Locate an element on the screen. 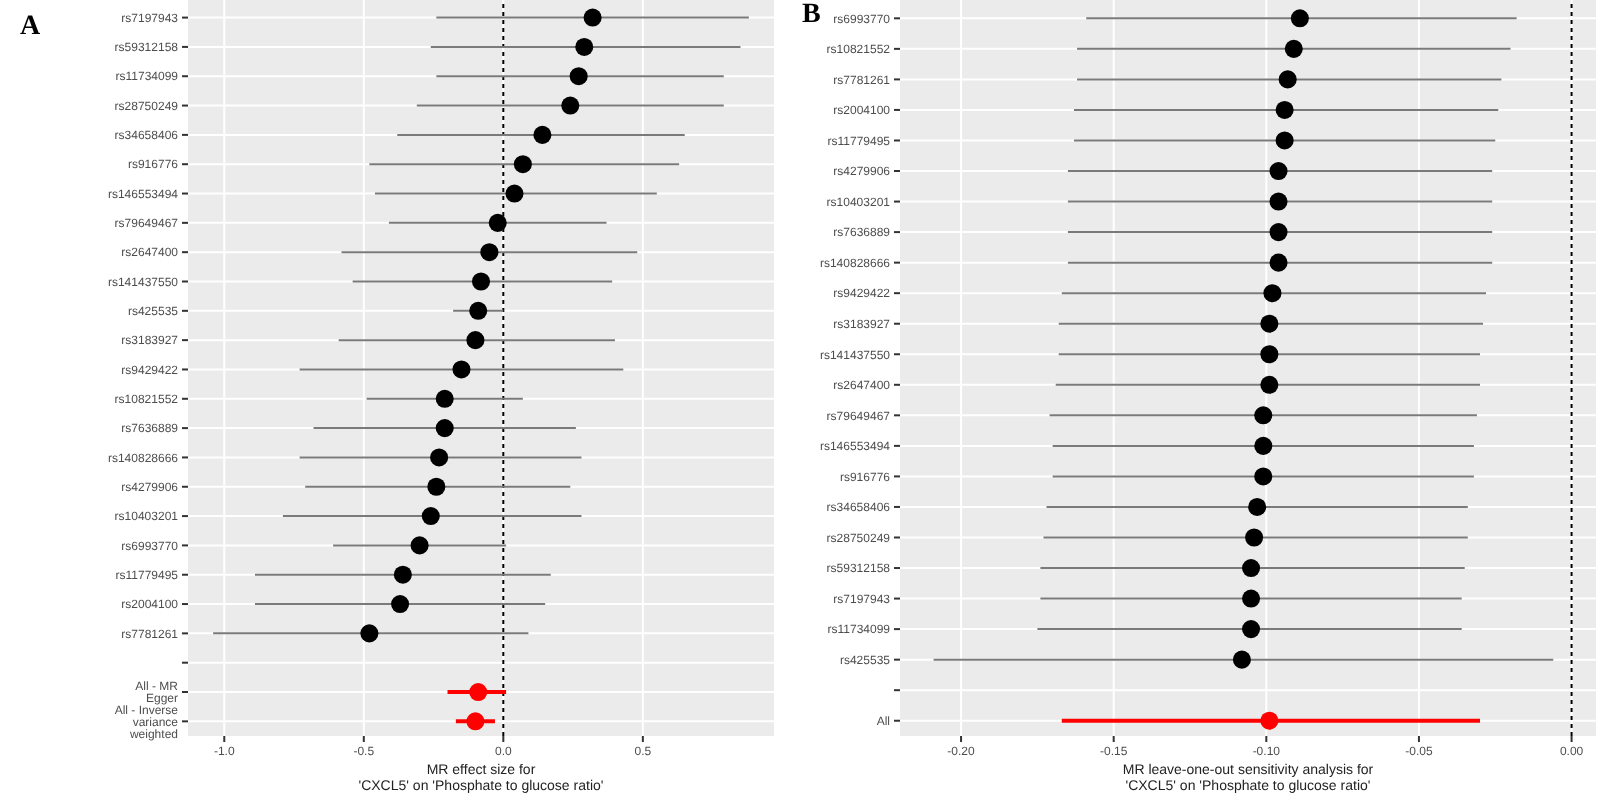 This screenshot has height=796, width=1600. chart-title: B is located at coordinates (811, 16).